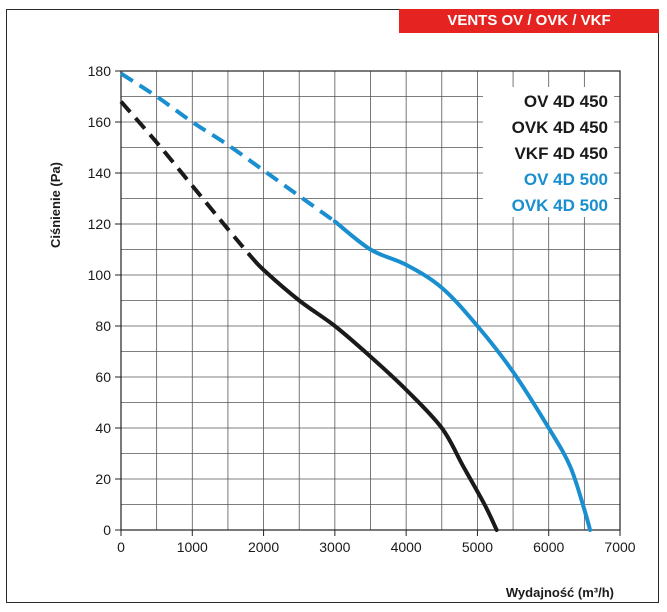 The width and height of the screenshot is (667, 612). Describe the element at coordinates (100, 71) in the screenshot. I see `y-tick-label: 180` at that location.